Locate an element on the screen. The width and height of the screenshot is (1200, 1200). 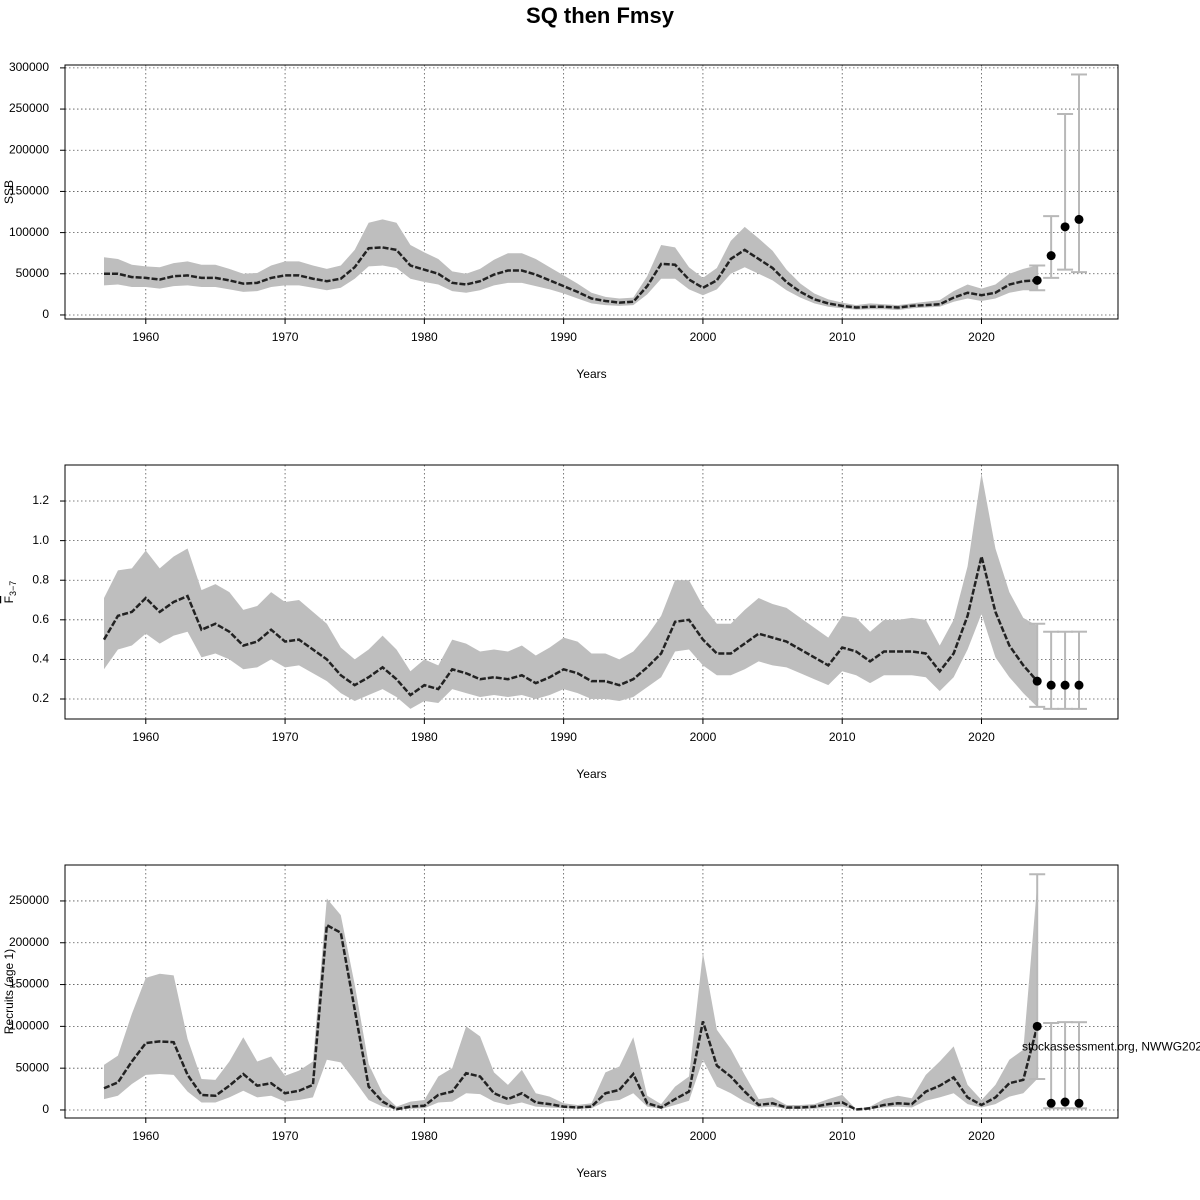
y-axis-label-main: Recruits (age 1) is located at coordinates (9, 991).